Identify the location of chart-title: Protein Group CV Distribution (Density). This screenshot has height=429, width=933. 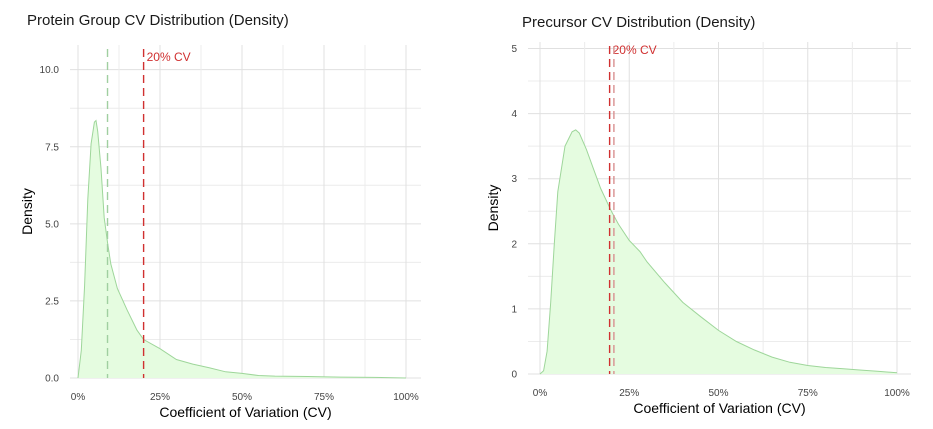
(158, 20).